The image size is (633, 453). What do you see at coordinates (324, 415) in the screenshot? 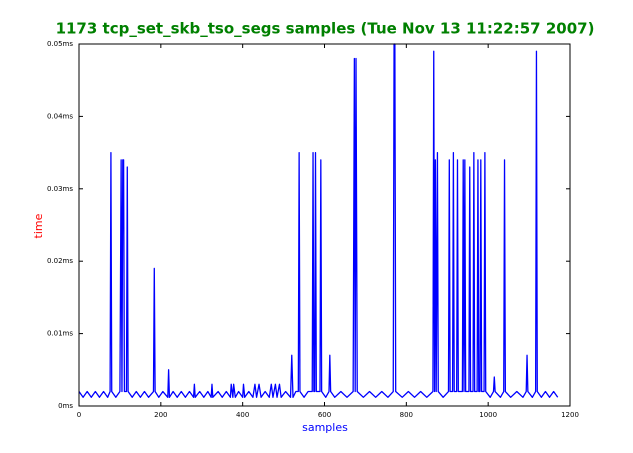
I see `x-tick-label: 600` at bounding box center [324, 415].